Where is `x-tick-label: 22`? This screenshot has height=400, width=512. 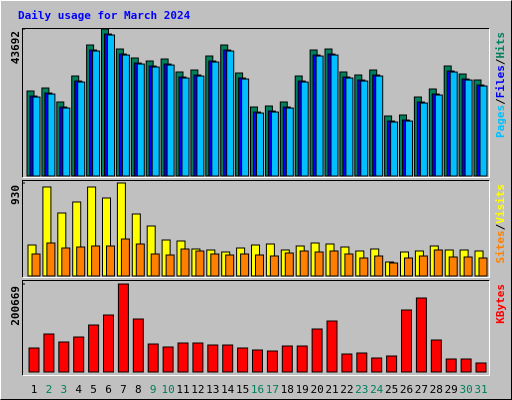 x-tick-label: 22 is located at coordinates (346, 389).